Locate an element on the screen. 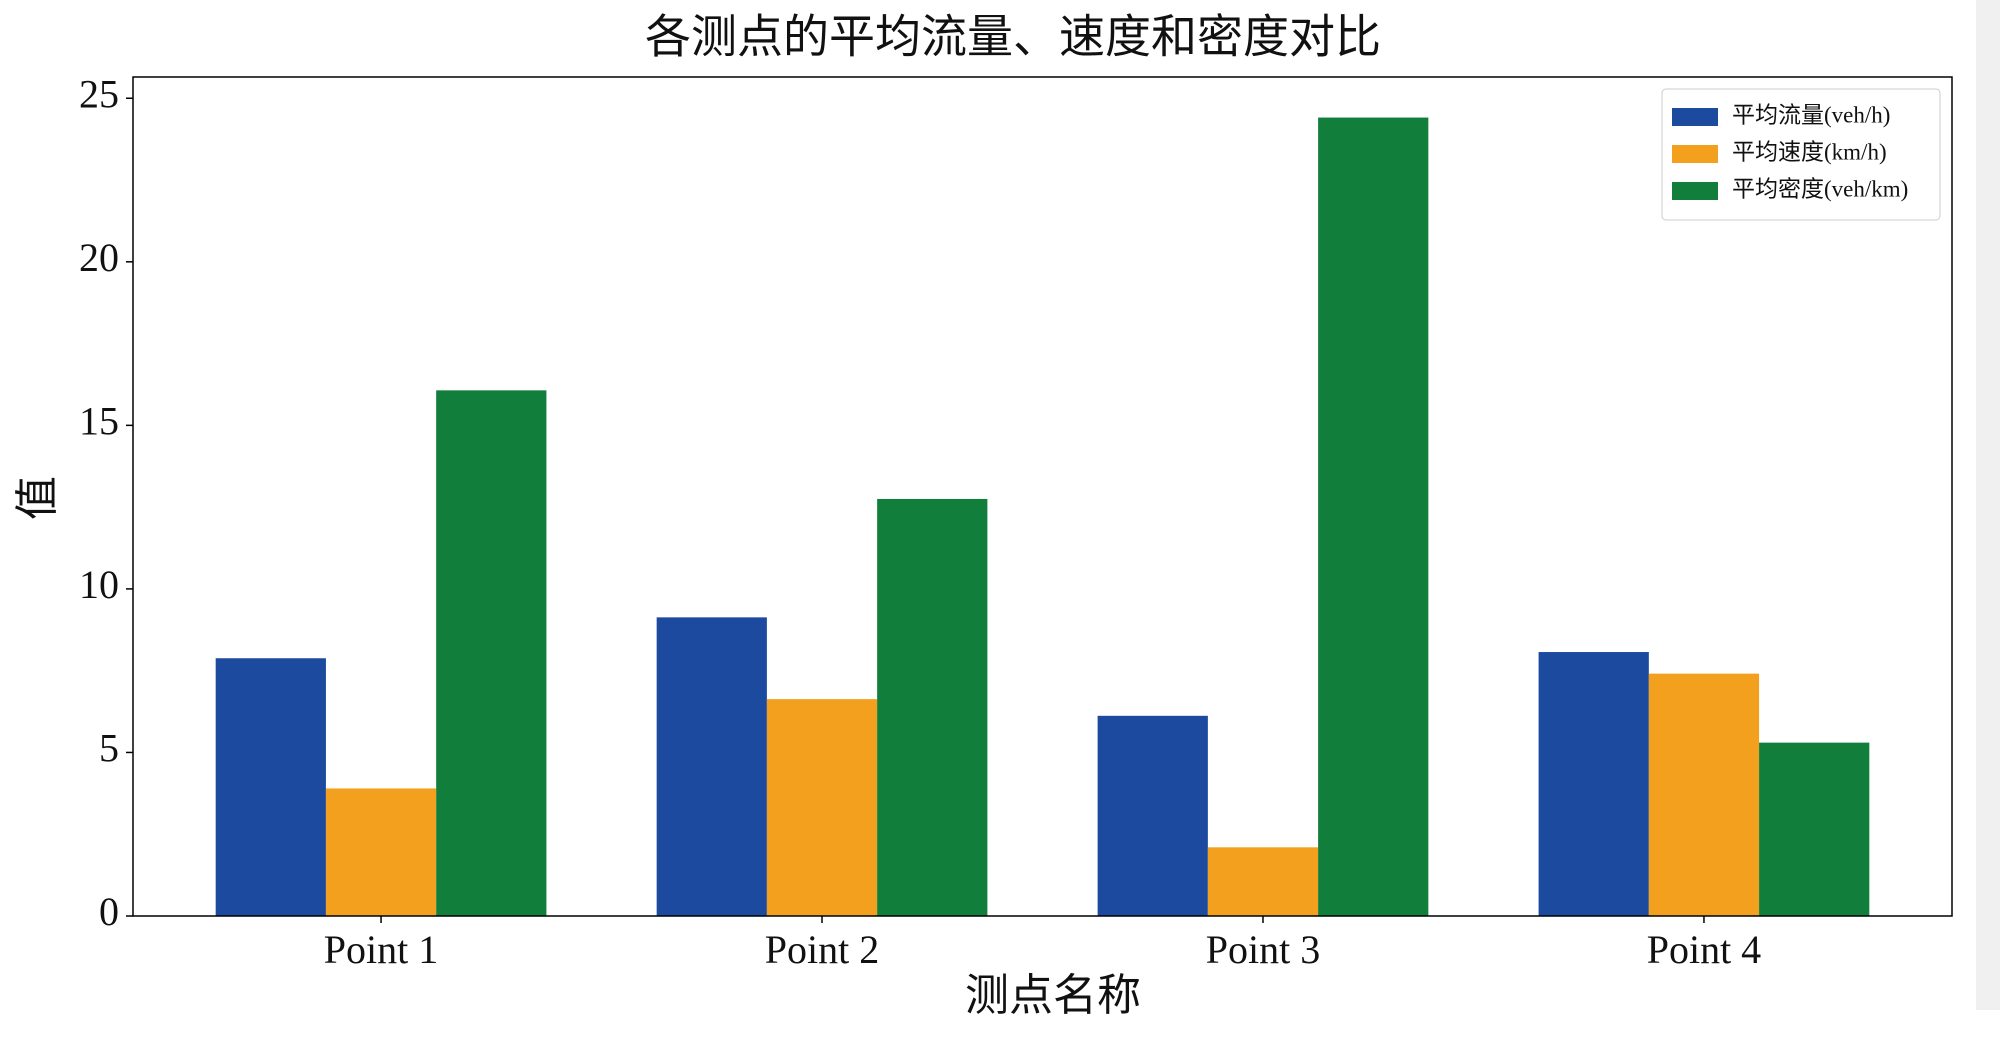 The height and width of the screenshot is (1043, 2000). legend-box is located at coordinates (1801, 154).